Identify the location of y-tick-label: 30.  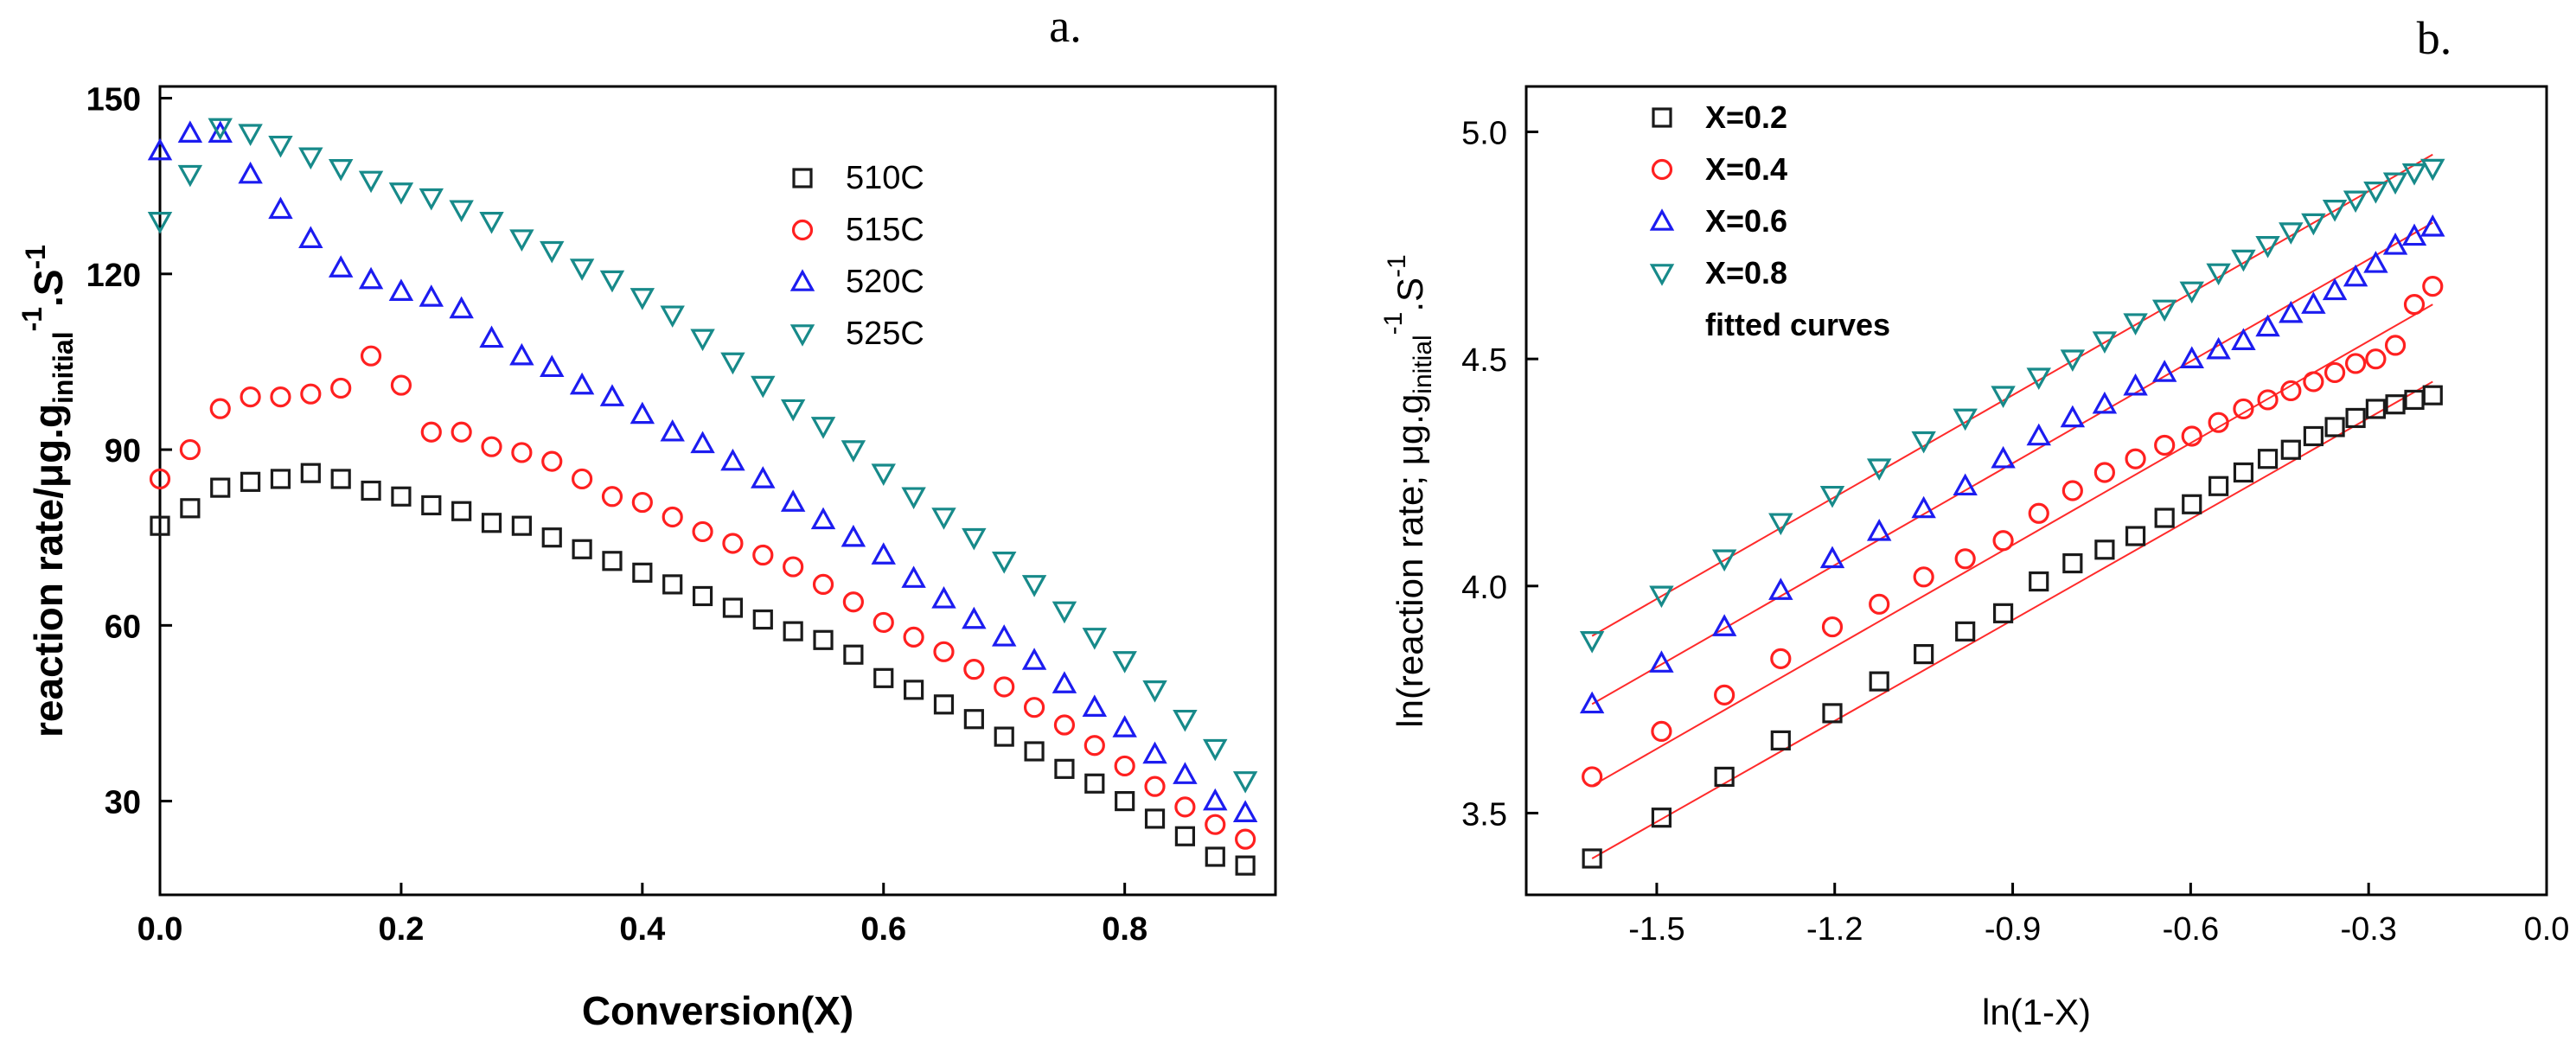
(123, 803).